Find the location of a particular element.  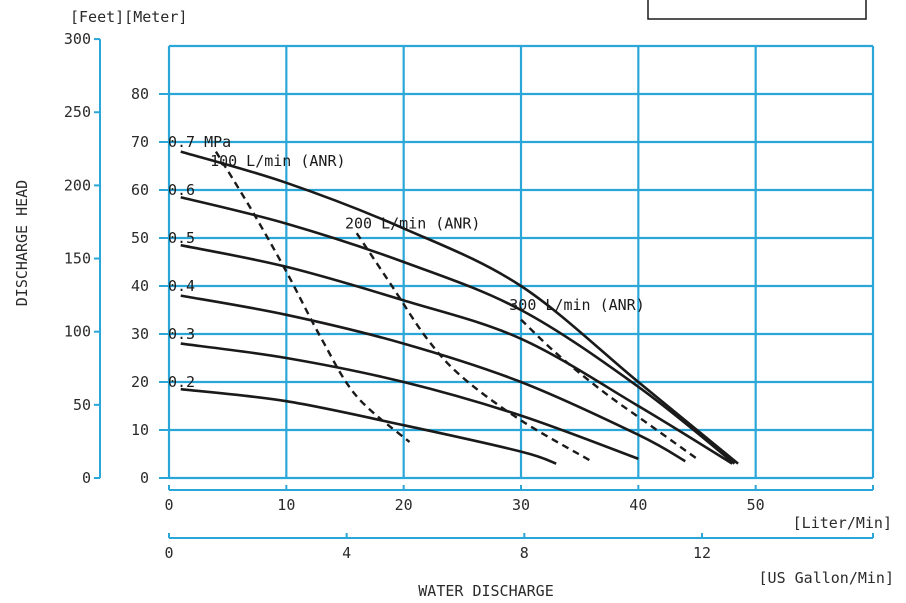

pressure-label-2: 0.5 is located at coordinates (181, 238).